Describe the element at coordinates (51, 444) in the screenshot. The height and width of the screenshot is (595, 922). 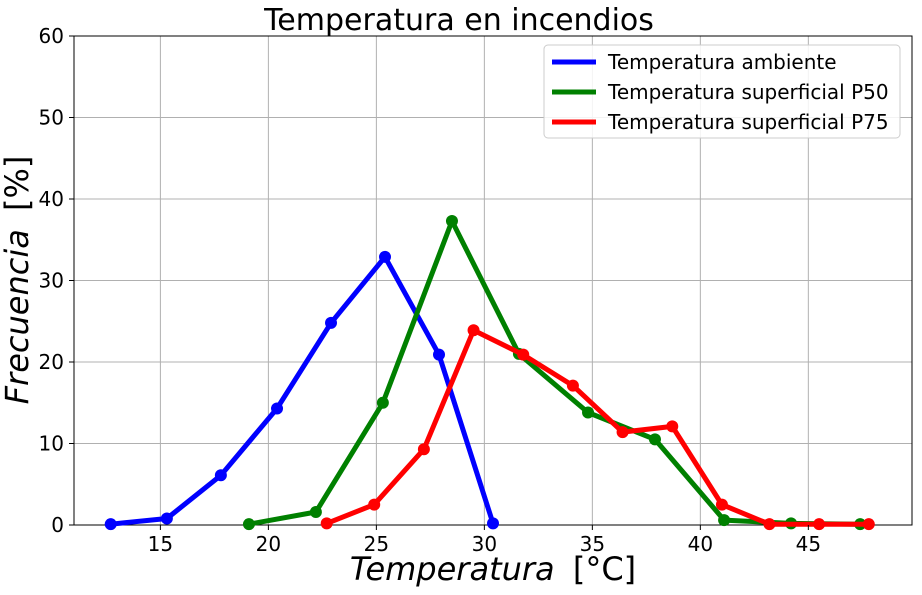
I see `y-tick-label: 10` at that location.